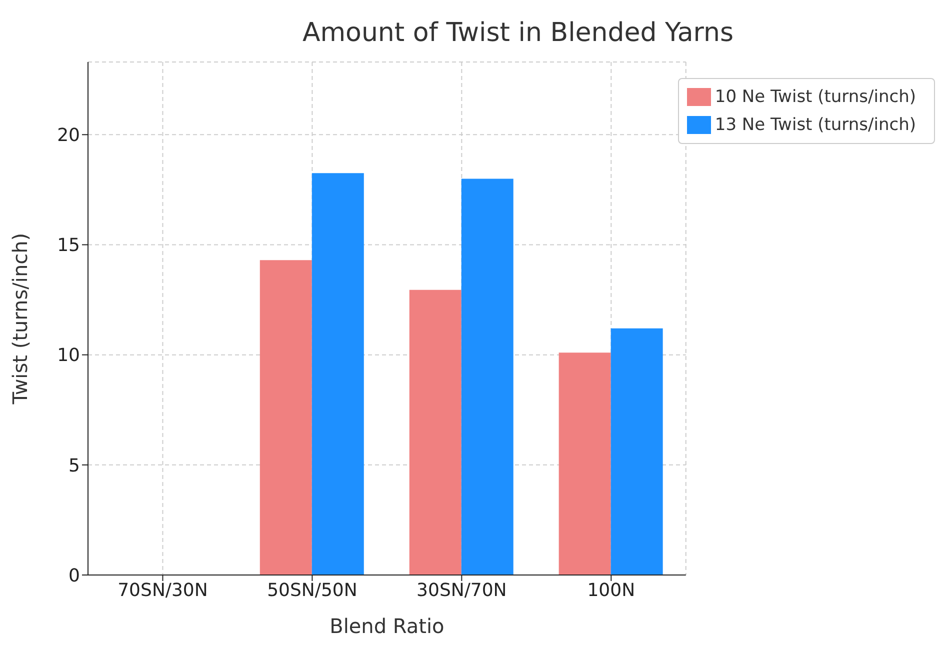 Image resolution: width=951 pixels, height=663 pixels. Describe the element at coordinates (68, 135) in the screenshot. I see `y-tick-label: 20` at that location.